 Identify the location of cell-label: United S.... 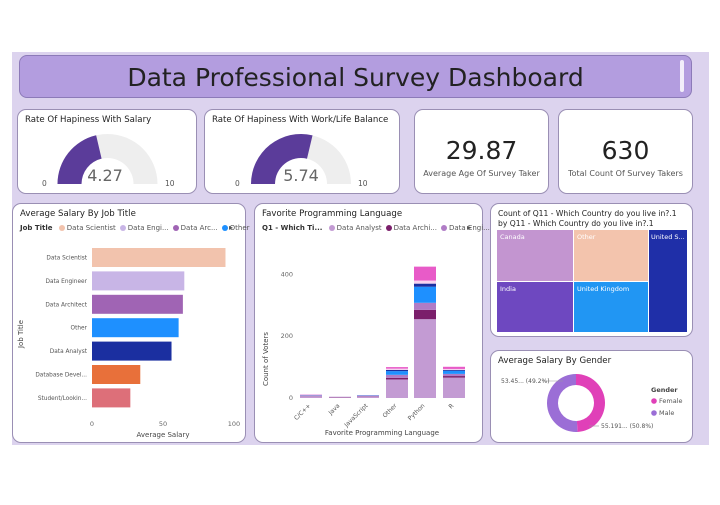
(668, 237).